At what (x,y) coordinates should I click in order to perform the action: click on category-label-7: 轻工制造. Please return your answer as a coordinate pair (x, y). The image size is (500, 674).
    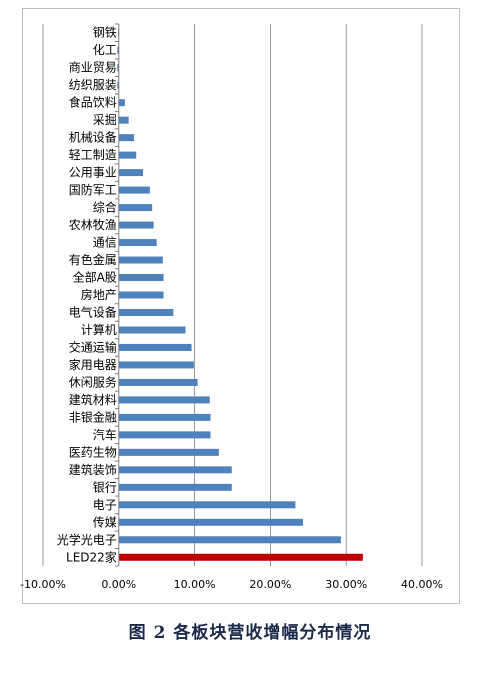
    Looking at the image, I should click on (93, 155).